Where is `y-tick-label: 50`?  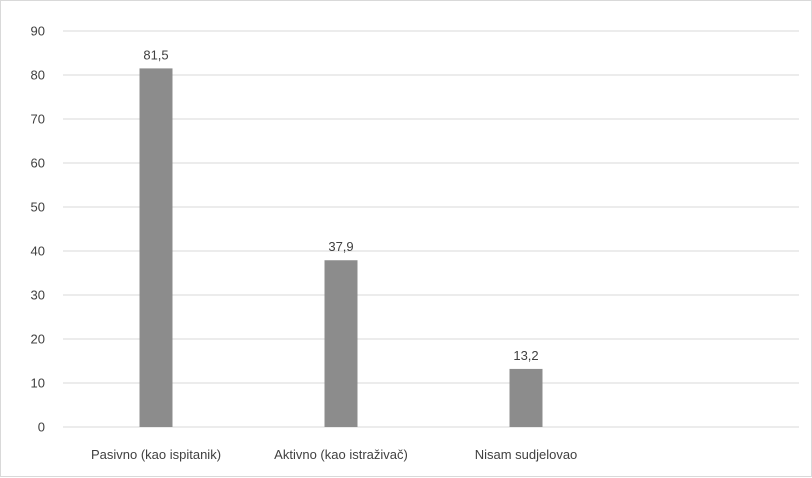 y-tick-label: 50 is located at coordinates (38, 207).